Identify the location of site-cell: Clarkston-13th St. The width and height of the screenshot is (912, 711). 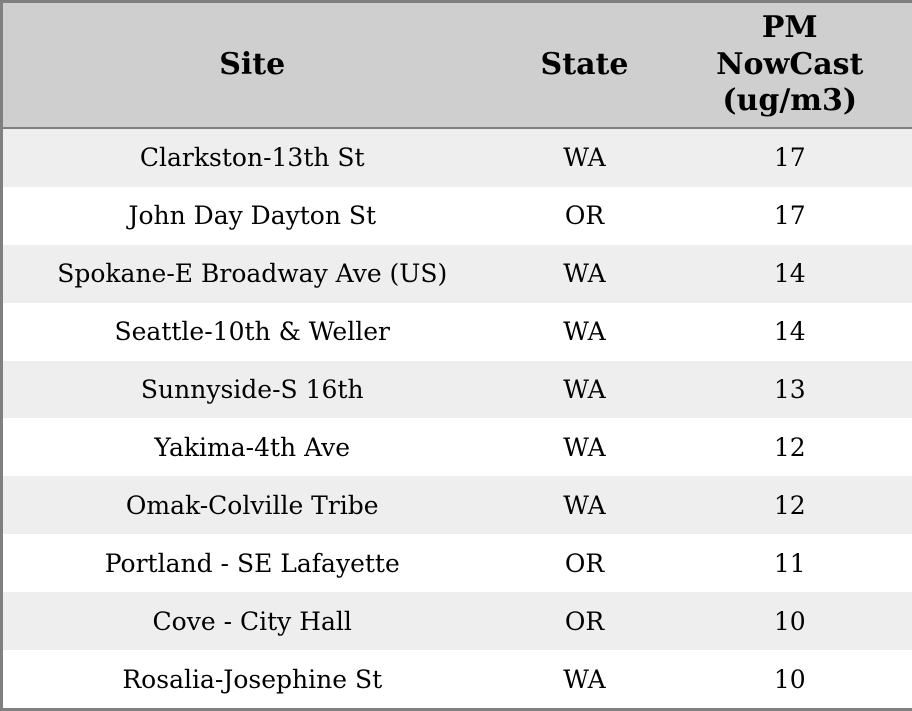
(251, 157).